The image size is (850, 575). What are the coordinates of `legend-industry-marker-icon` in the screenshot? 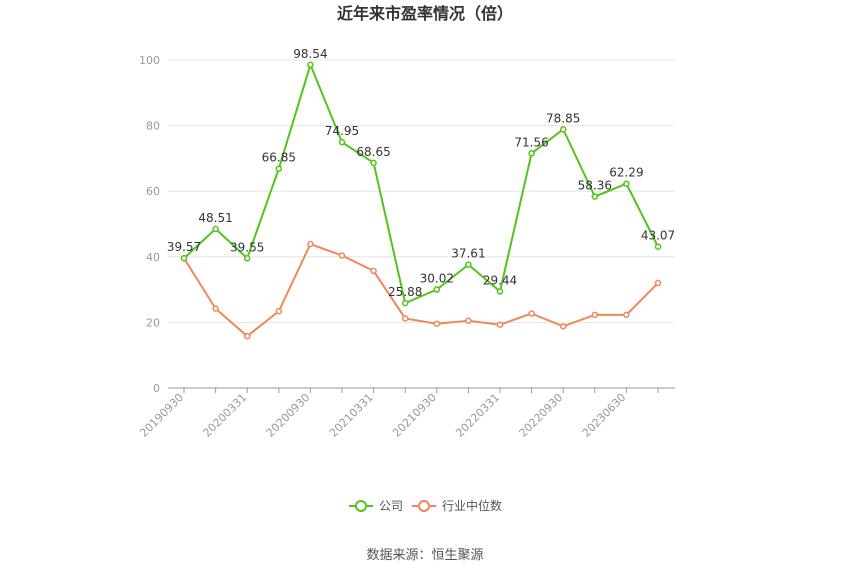 It's located at (424, 506).